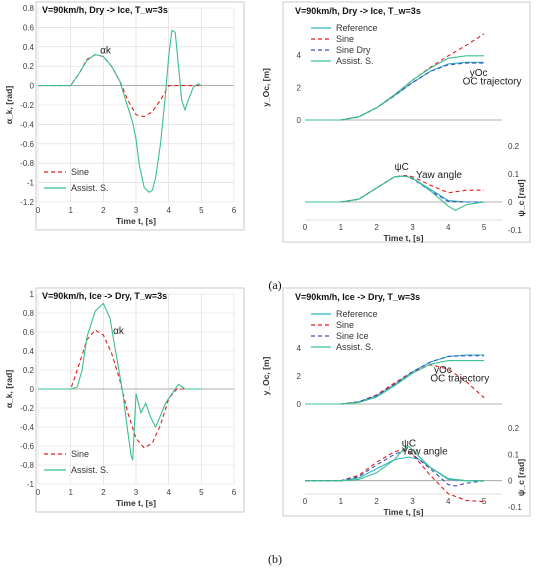 The image size is (550, 570). I want to click on y-tick-label: 1, so click(32, 294).